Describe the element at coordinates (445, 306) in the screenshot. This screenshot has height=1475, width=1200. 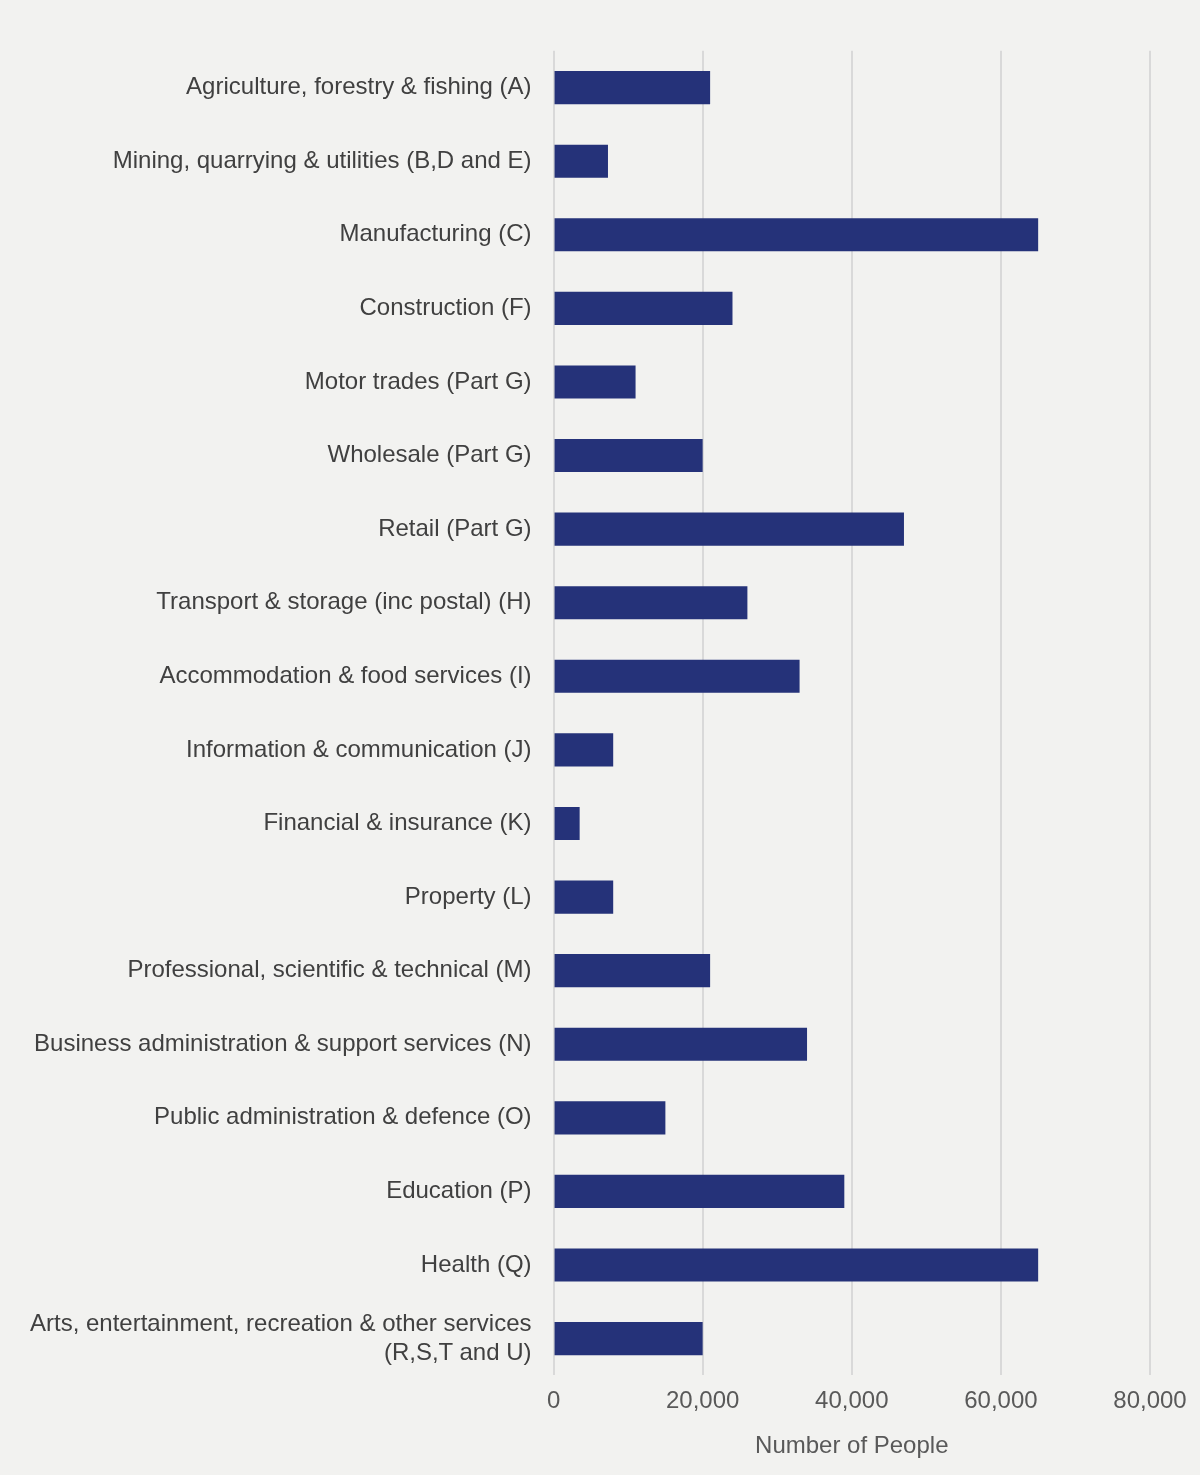
I see `y-tick-label: Construction (F)` at that location.